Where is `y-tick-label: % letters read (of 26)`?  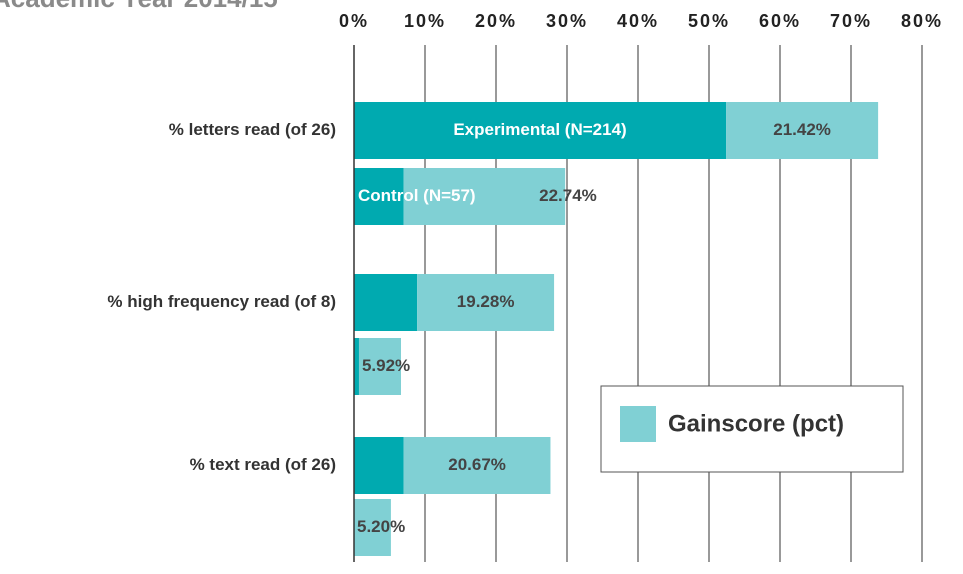
y-tick-label: % letters read (of 26) is located at coordinates (252, 129).